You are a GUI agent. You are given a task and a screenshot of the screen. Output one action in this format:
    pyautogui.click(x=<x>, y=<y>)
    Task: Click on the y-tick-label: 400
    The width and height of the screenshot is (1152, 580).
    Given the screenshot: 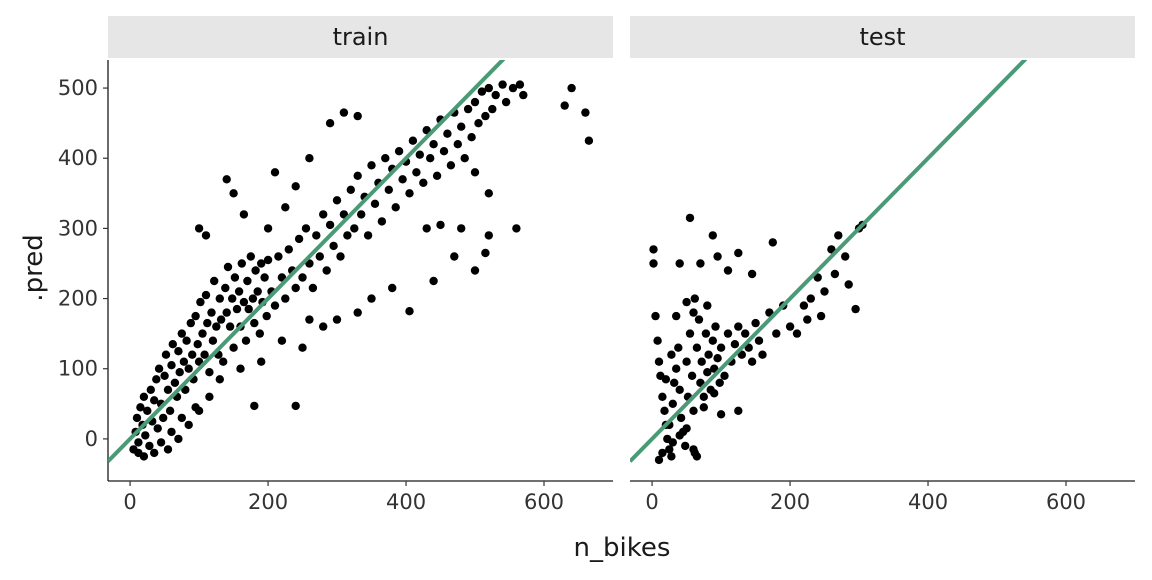 What is the action you would take?
    pyautogui.click(x=78, y=158)
    